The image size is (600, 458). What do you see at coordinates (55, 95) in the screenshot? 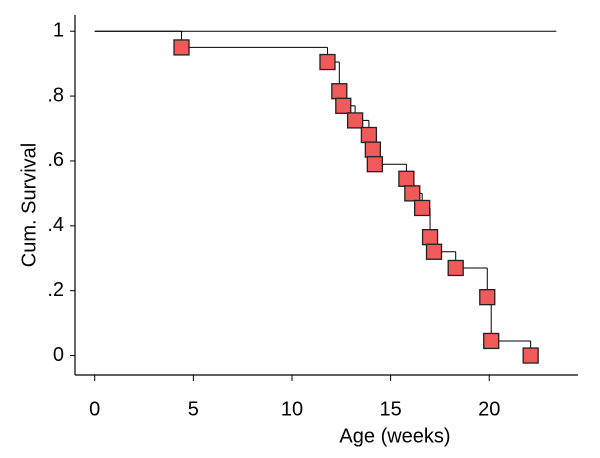
I see `y-tick-label: .8` at bounding box center [55, 95].